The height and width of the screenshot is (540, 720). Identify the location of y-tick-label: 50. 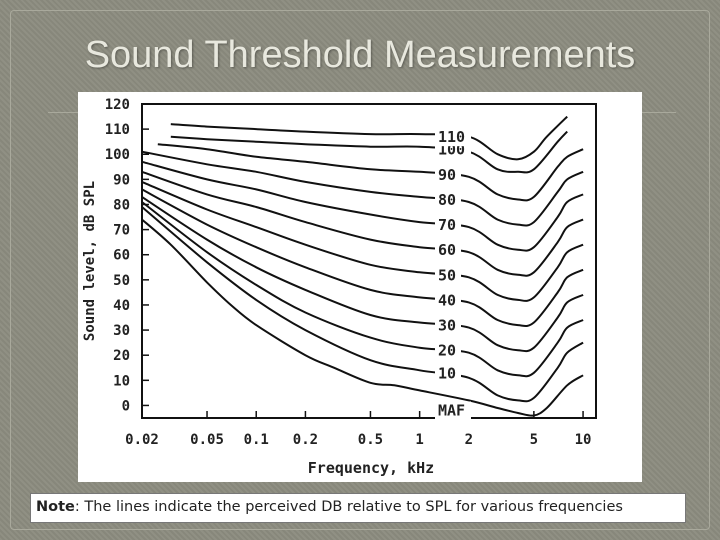
(121, 281).